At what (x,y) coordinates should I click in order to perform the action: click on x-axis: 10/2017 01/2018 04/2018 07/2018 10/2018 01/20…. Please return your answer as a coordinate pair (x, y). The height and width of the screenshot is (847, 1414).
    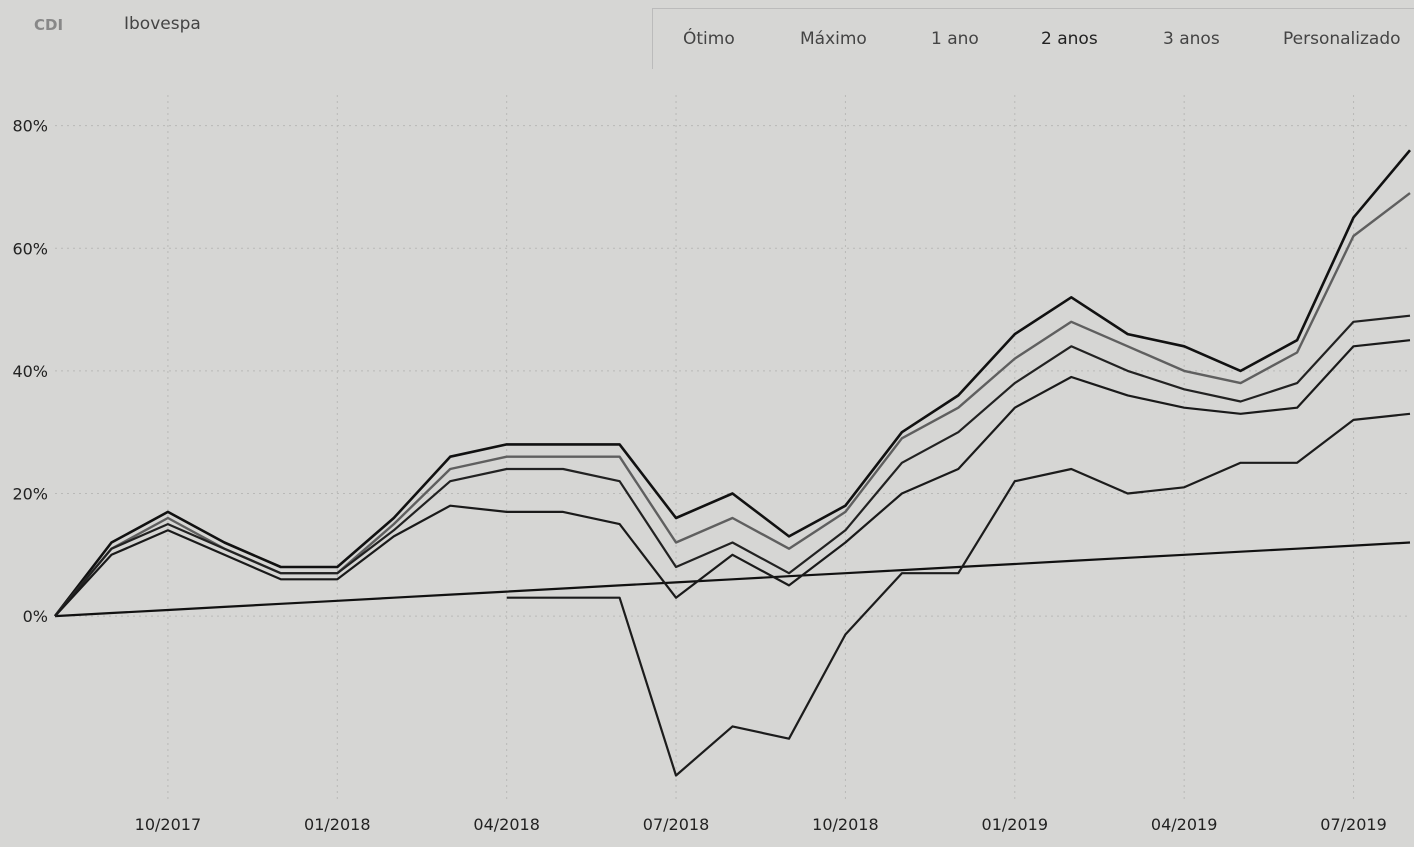
    Looking at the image, I should click on (761, 824).